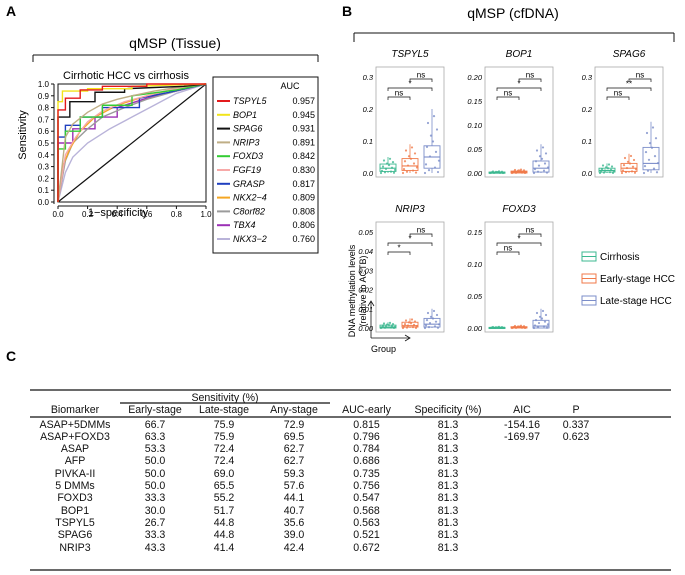  What do you see at coordinates (474, 125) in the screenshot?
I see `boxplot-y-tick-label: 0.10` at bounding box center [474, 125].